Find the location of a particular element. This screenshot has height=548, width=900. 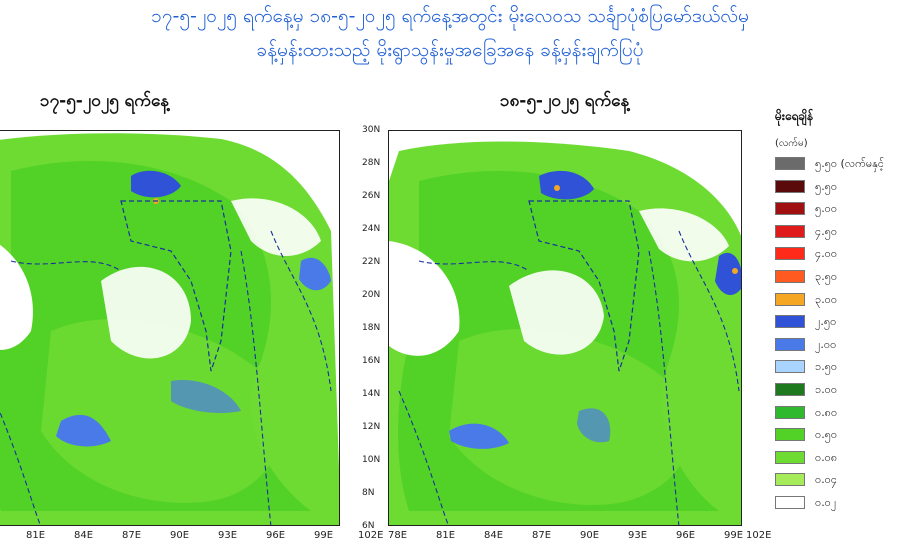

legend-item: ၁.၅၀ is located at coordinates (837, 367).